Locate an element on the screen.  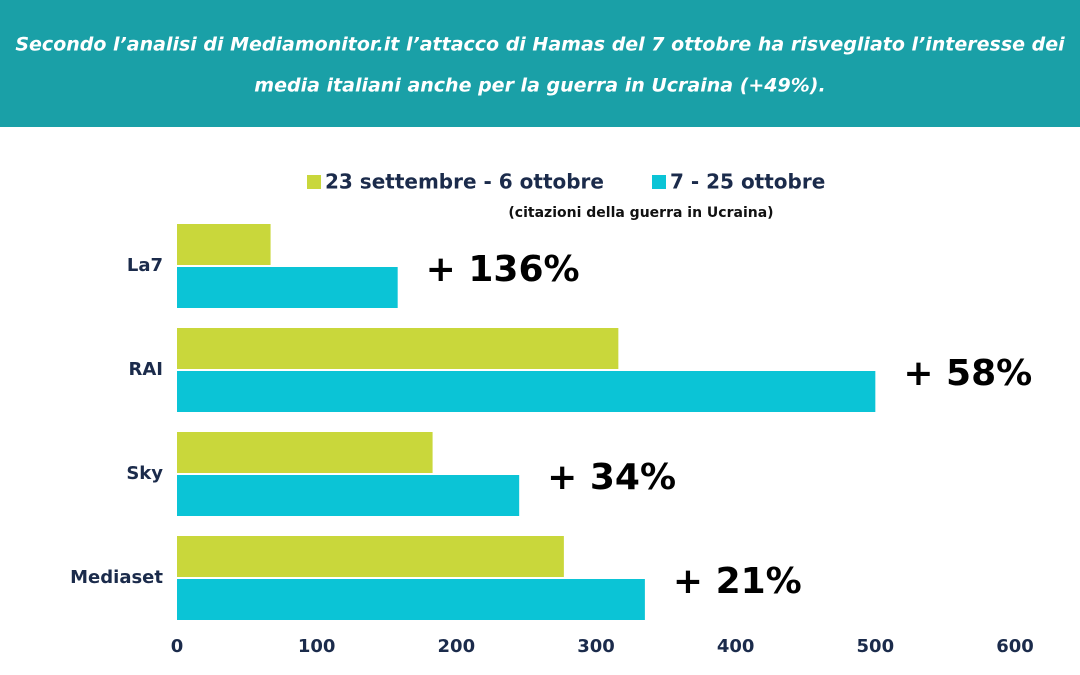
chart-subtitle: (citazioni della guerra in Ucraina) is located at coordinates (640, 213).